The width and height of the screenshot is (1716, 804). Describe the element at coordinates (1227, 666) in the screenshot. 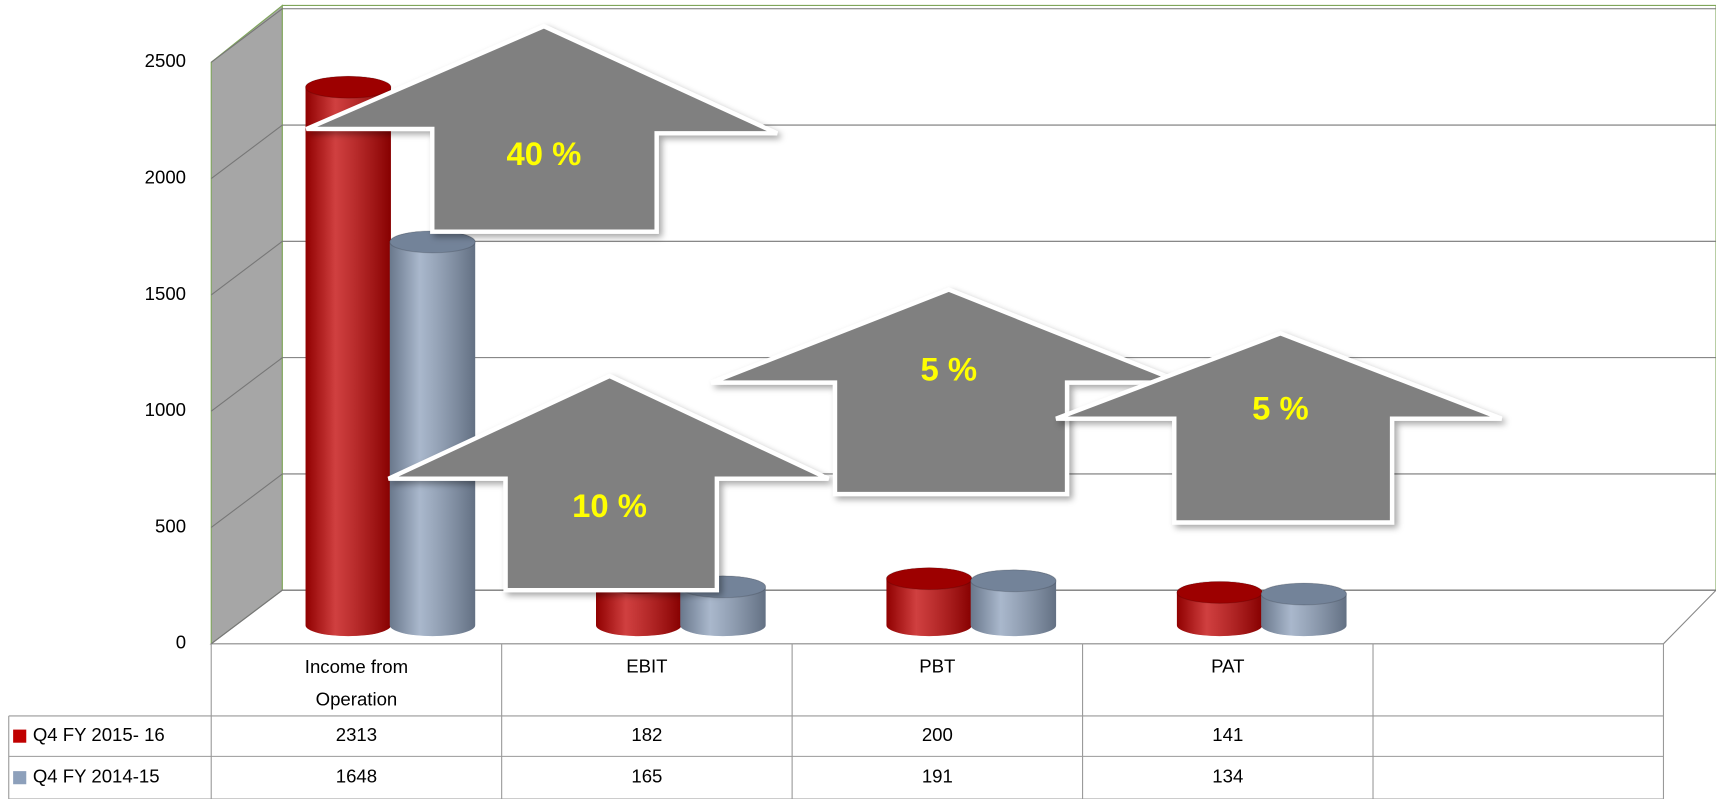

I see `x-tick-label: PAT` at that location.